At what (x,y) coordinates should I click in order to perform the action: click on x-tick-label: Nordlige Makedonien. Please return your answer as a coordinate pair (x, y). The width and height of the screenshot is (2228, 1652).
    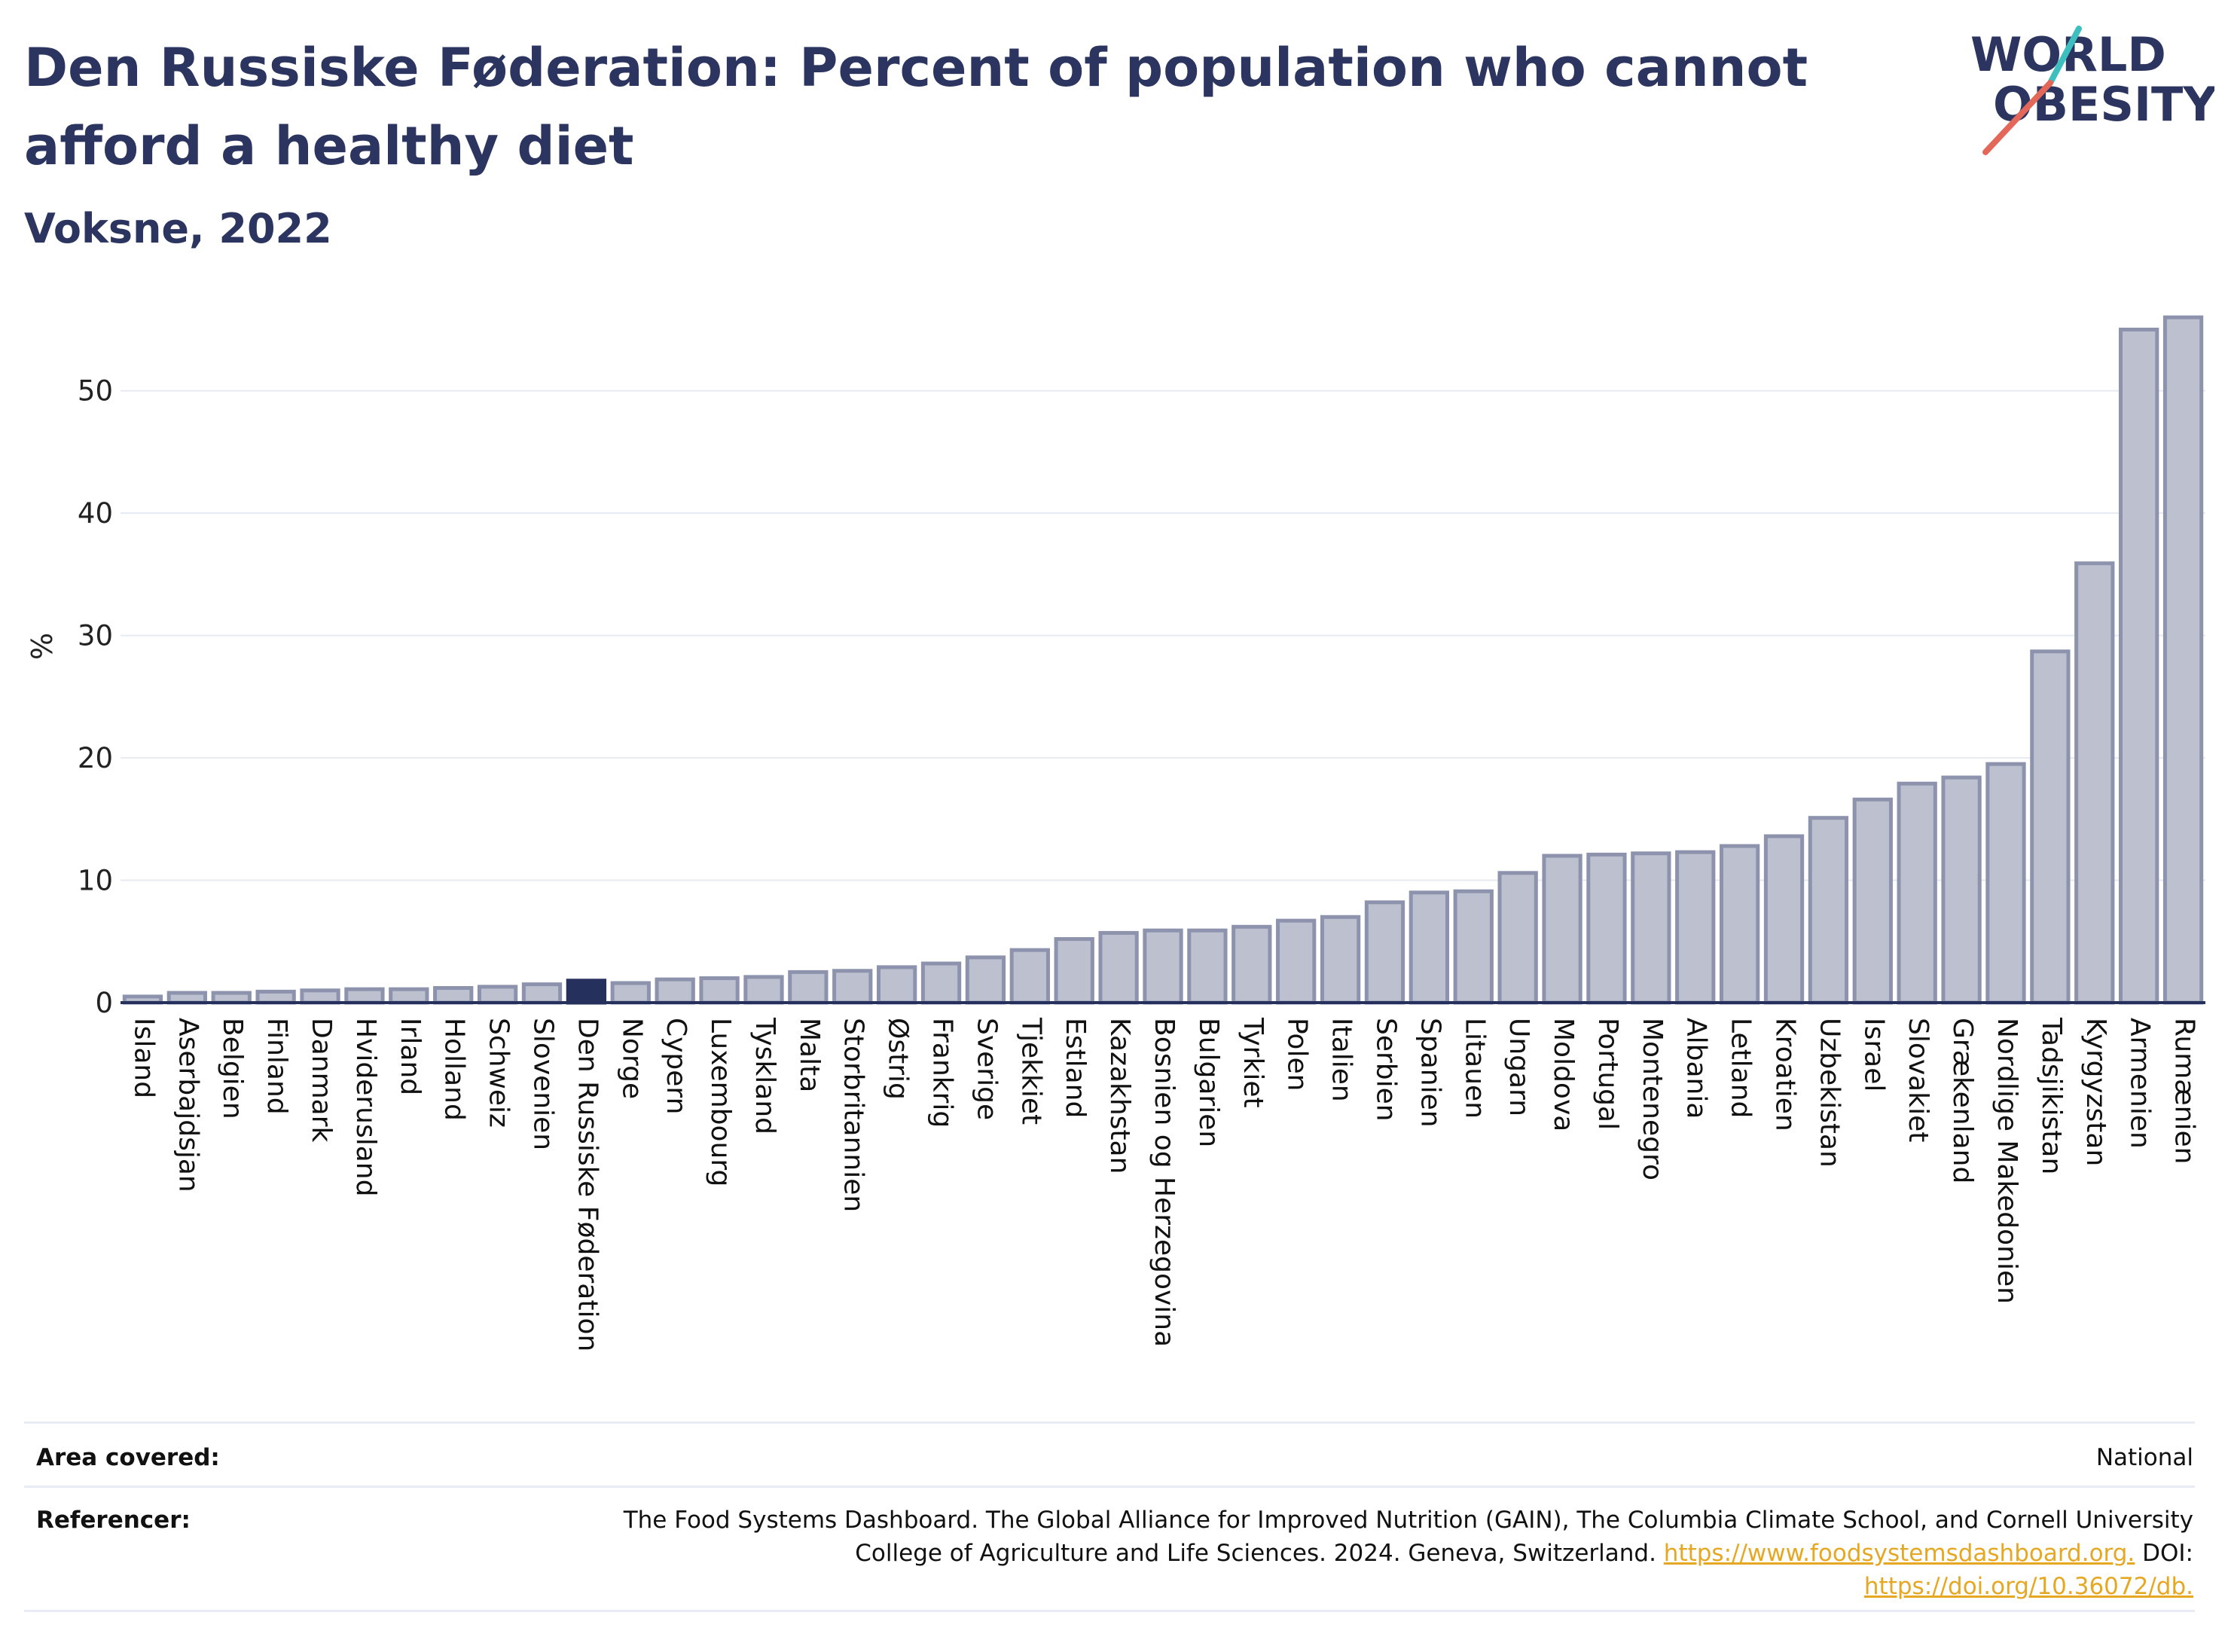
    Looking at the image, I should click on (2006, 1161).